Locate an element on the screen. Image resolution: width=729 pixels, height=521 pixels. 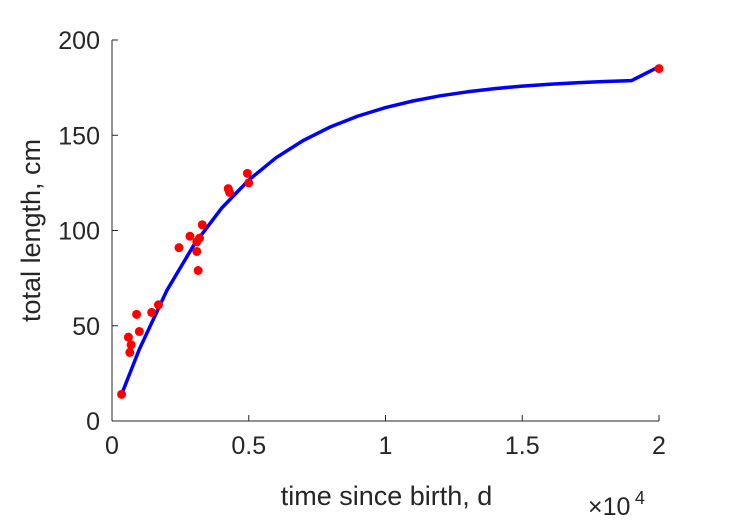
x-ticks: 0 0.5 1 1.5 2 is located at coordinates (385, 437).